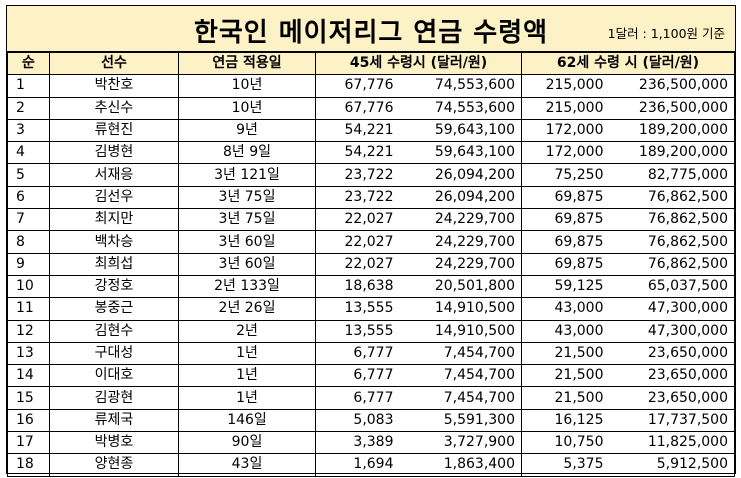 This screenshot has width=741, height=478. I want to click on krw-at-45: 3,727,900, so click(460, 443).